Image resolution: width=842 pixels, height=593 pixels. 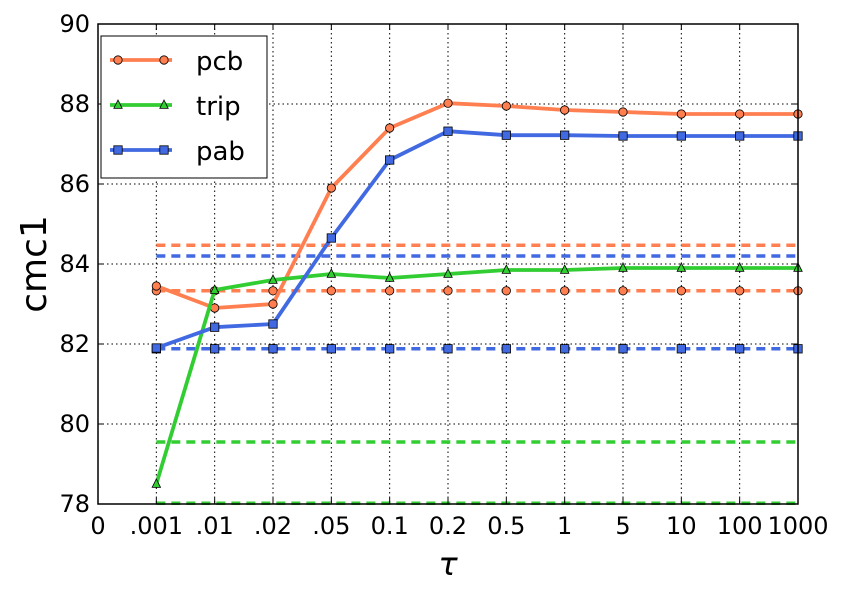 I want to click on x-tick-label: 0, so click(x=97, y=526).